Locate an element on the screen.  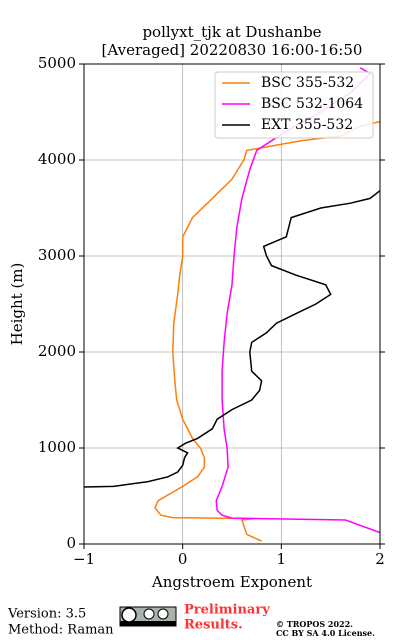
y-axis-label: Height (m) is located at coordinates (17, 304).